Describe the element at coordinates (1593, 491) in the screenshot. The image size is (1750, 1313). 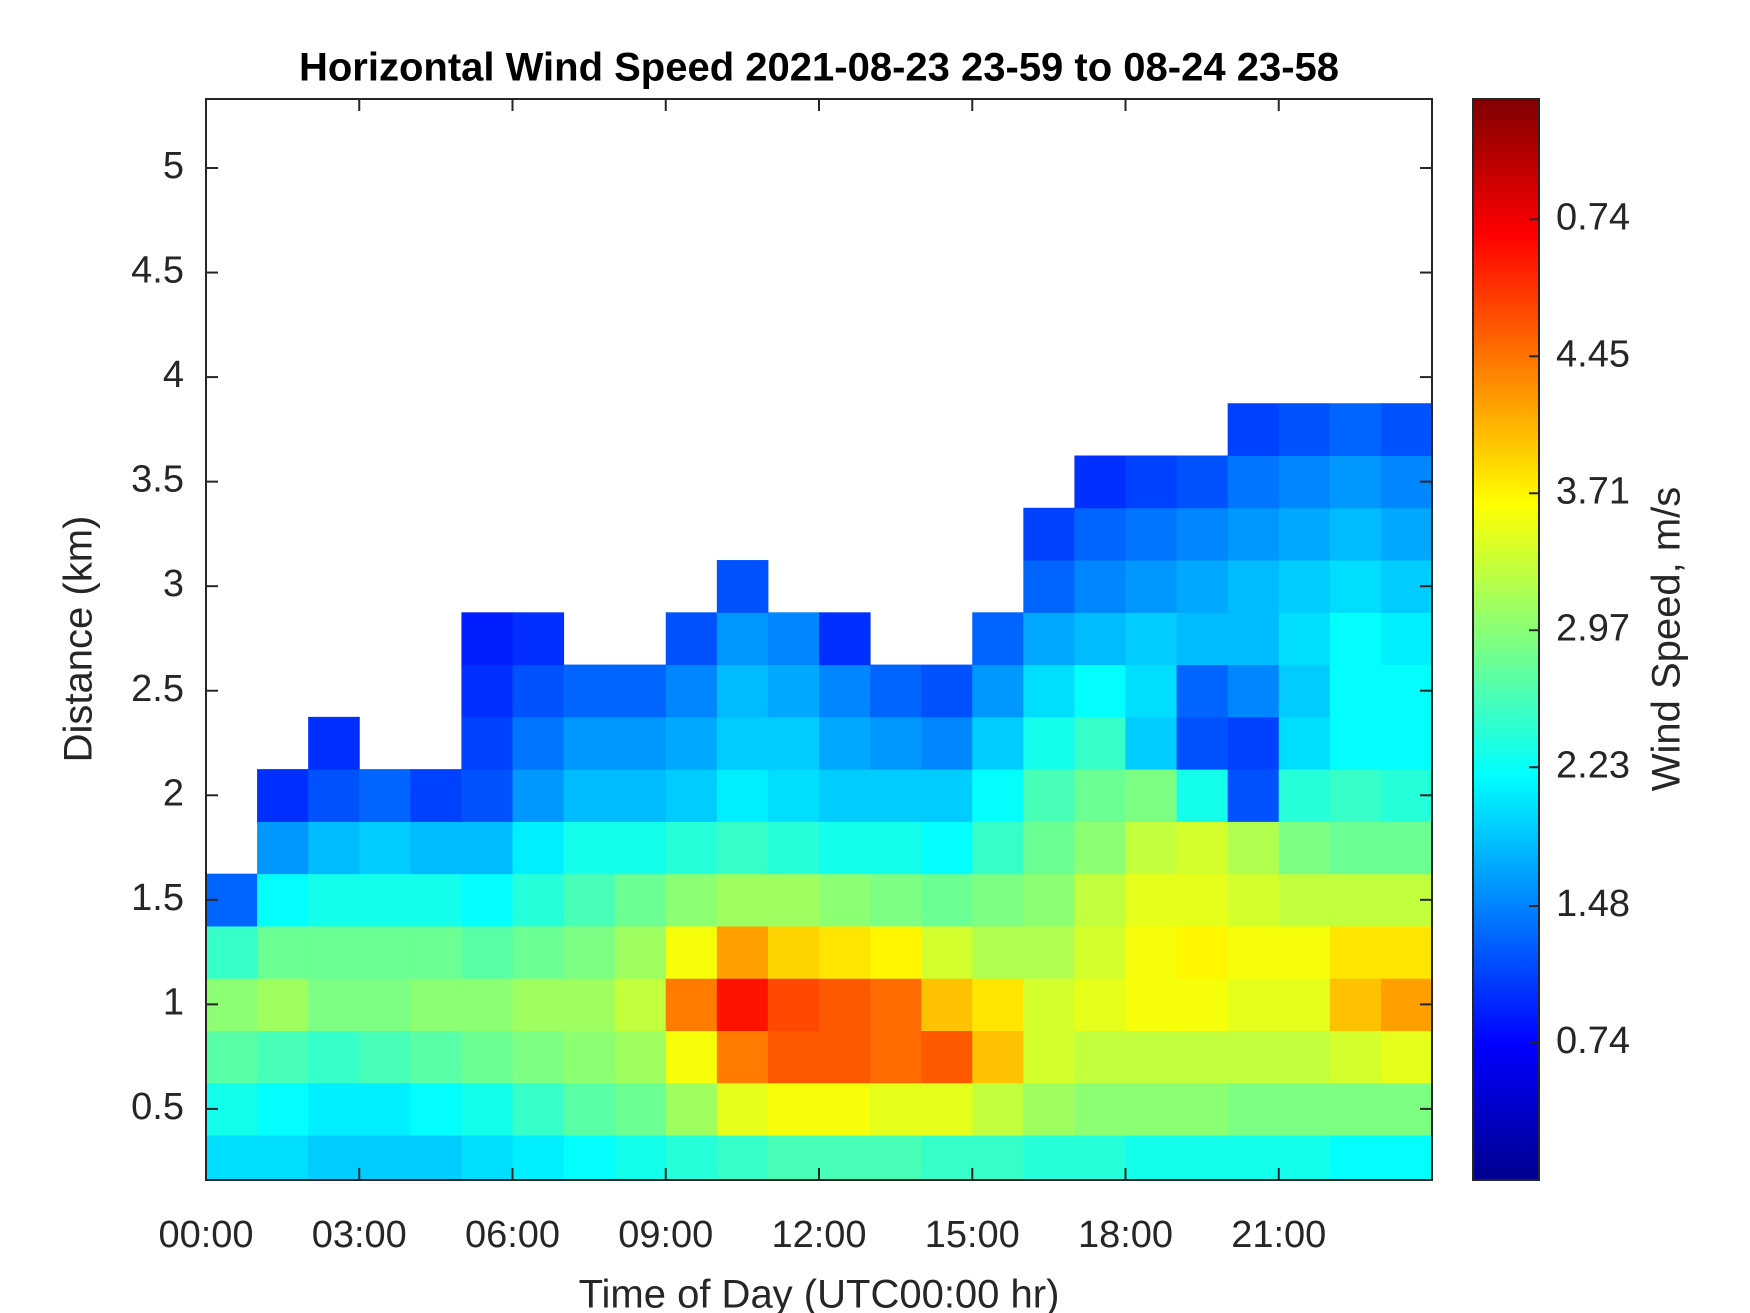
I see `colorbar-tick-label: 3.71` at that location.